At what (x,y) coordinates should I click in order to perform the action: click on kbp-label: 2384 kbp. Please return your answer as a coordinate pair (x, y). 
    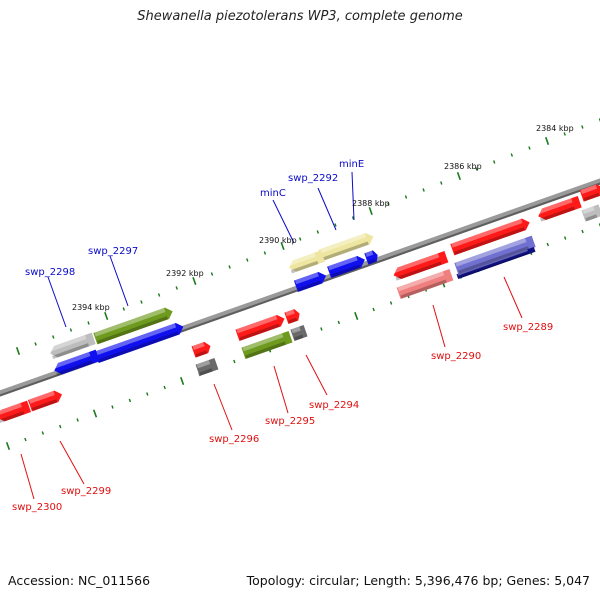
    Looking at the image, I should click on (555, 128).